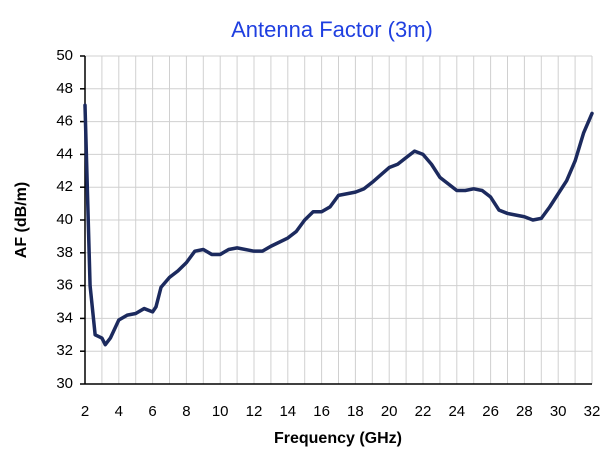 This screenshot has height=452, width=603. What do you see at coordinates (64, 285) in the screenshot?
I see `y-tick-label: 36` at bounding box center [64, 285].